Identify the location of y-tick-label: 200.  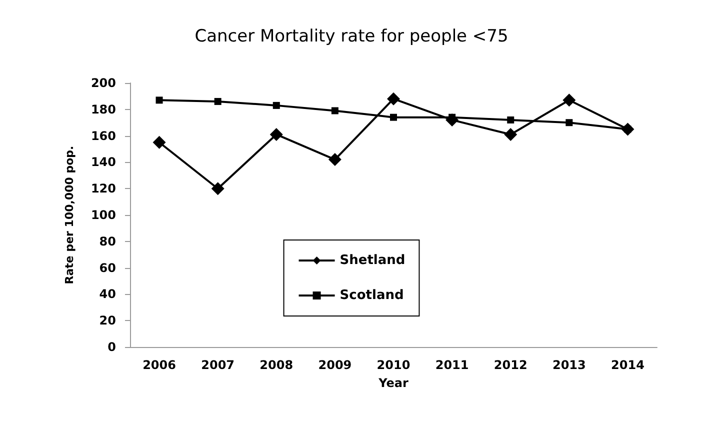
(103, 83).